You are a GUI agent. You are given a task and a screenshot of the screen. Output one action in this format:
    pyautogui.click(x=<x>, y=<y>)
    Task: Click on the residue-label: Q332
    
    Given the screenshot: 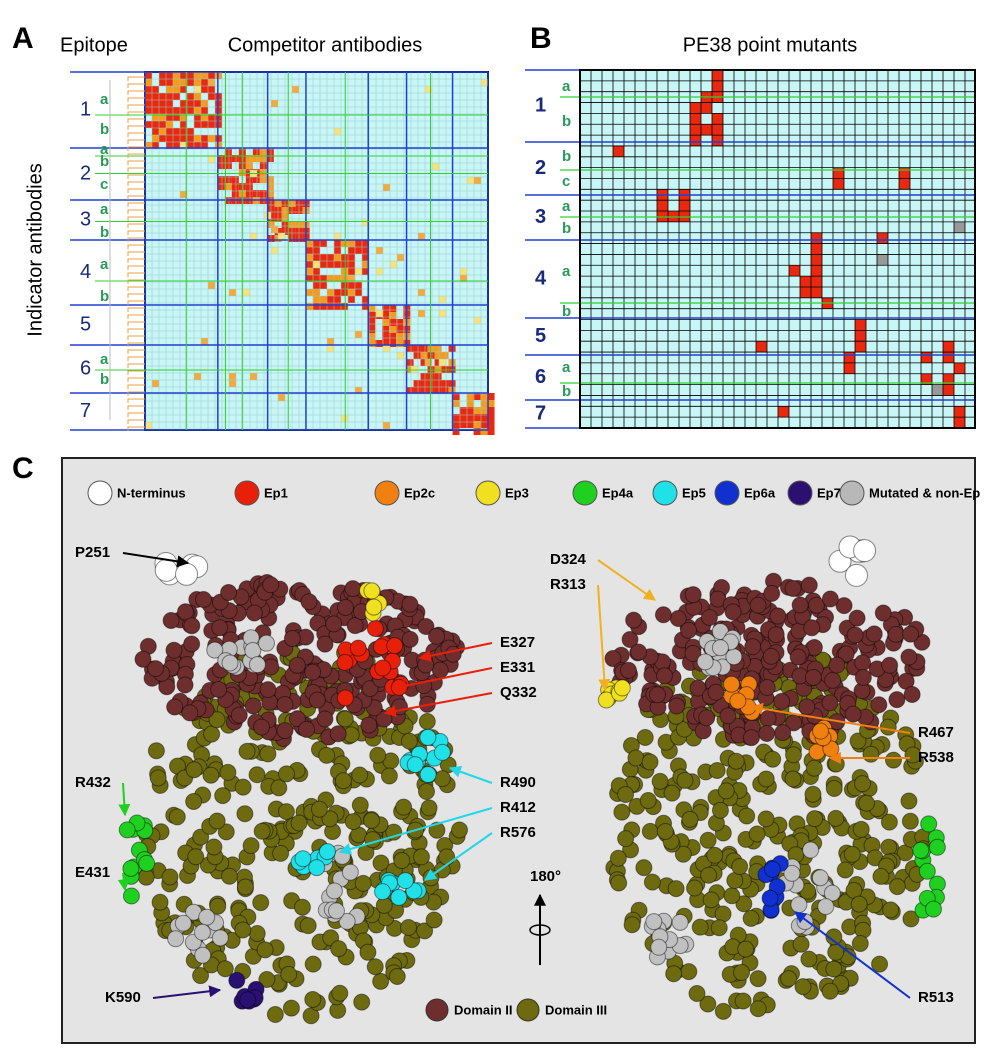 What is the action you would take?
    pyautogui.click(x=518, y=692)
    